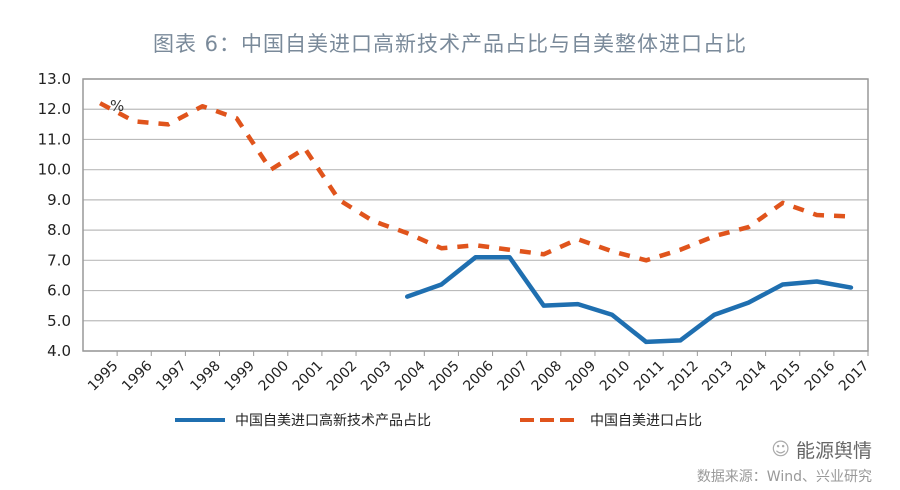  What do you see at coordinates (444, 376) in the screenshot?
I see `x-tick-label: 2005` at bounding box center [444, 376].